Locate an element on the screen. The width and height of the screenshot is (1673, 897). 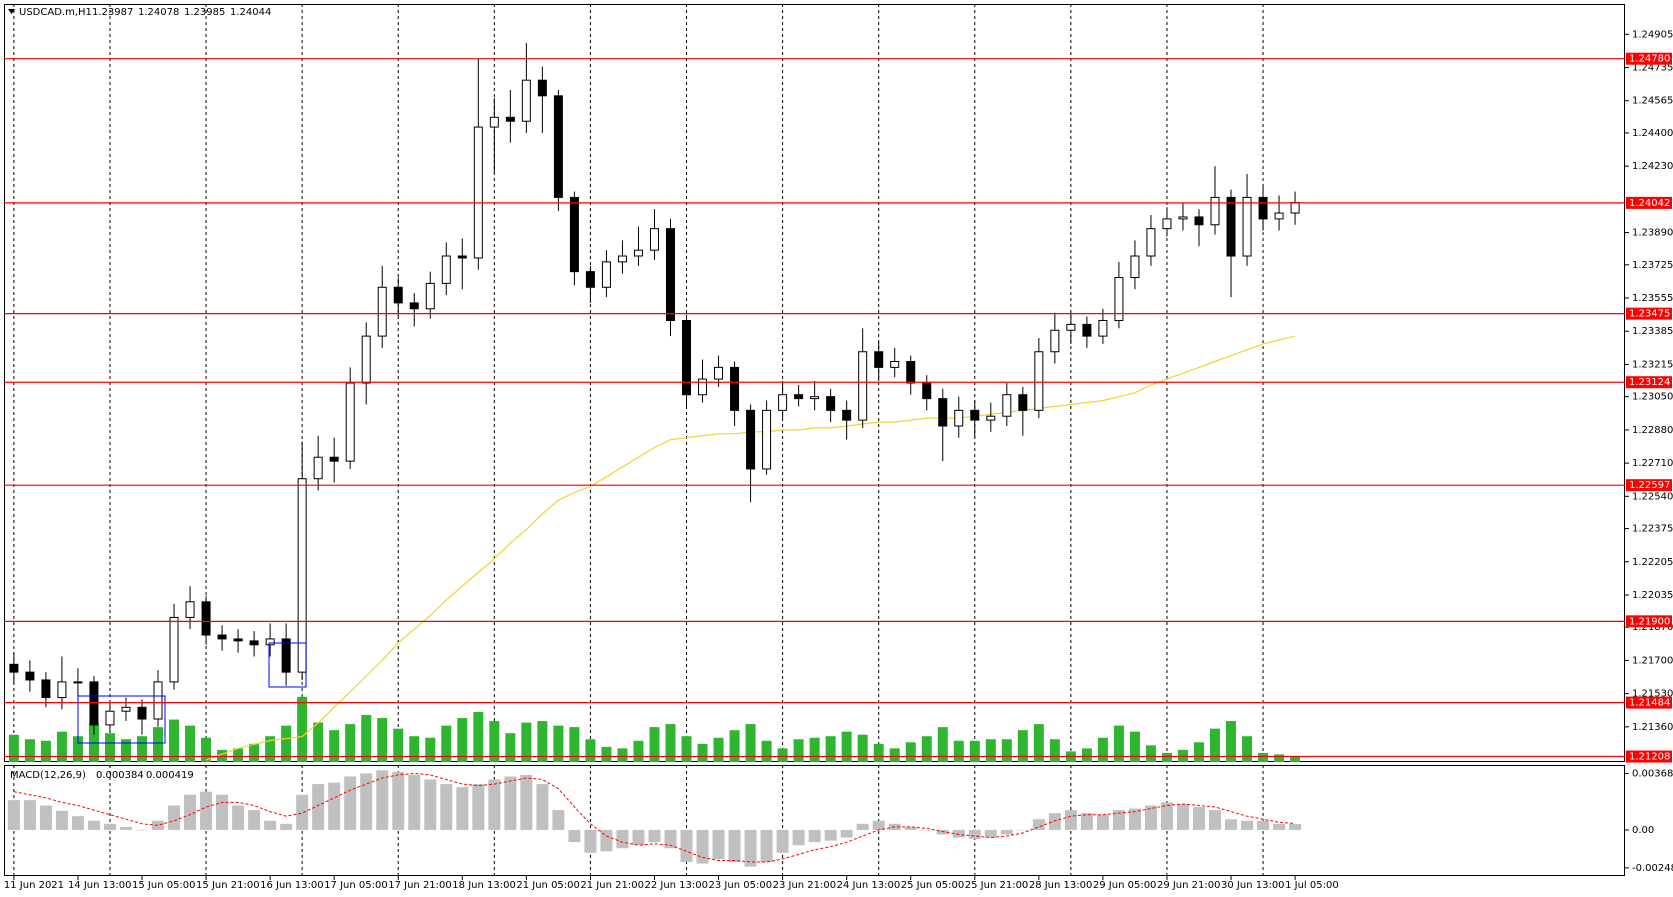
y-tick-label: 1.22710 is located at coordinates (1652, 463).